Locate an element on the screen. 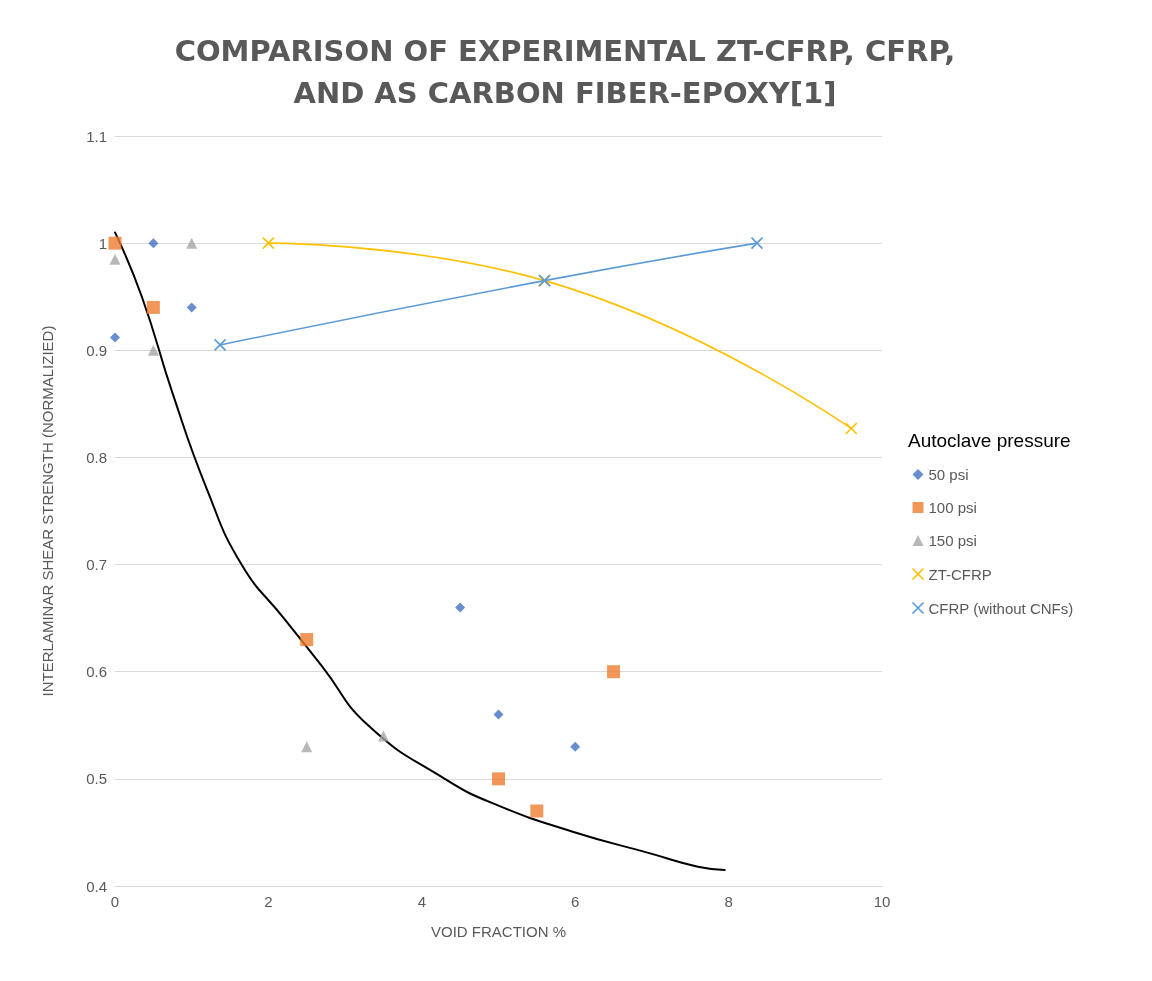 The image size is (1152, 981). x-tick-label: 8 is located at coordinates (728, 901).